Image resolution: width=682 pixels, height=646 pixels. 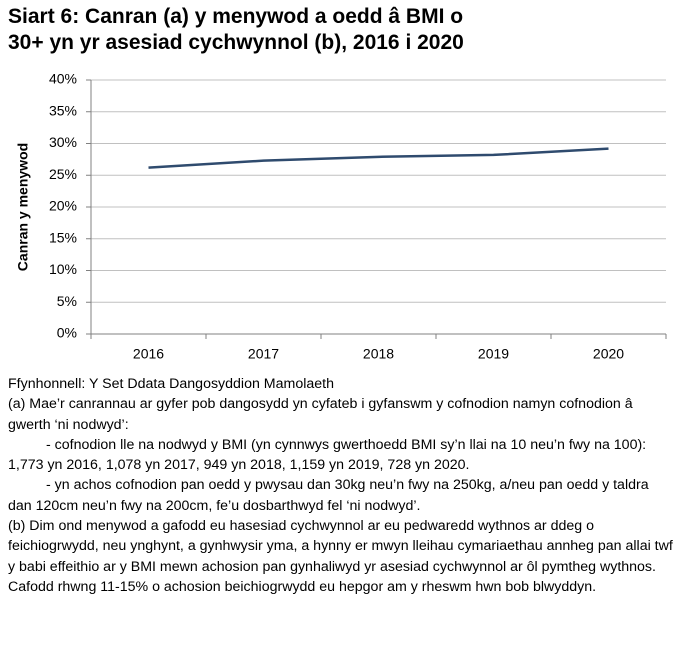 I want to click on y-tick-label: 5%, so click(x=67, y=301).